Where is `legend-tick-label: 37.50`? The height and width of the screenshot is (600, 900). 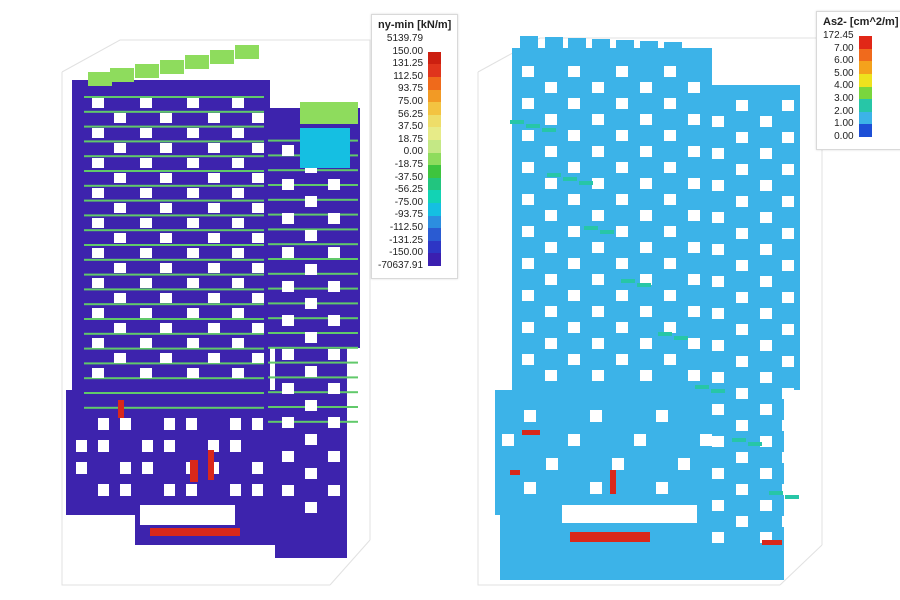 legend-tick-label: 37.50 is located at coordinates (411, 127).